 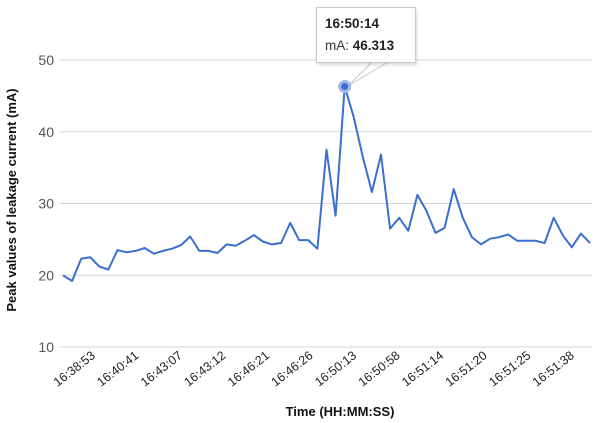 I want to click on highlighted-point, so click(x=345, y=87).